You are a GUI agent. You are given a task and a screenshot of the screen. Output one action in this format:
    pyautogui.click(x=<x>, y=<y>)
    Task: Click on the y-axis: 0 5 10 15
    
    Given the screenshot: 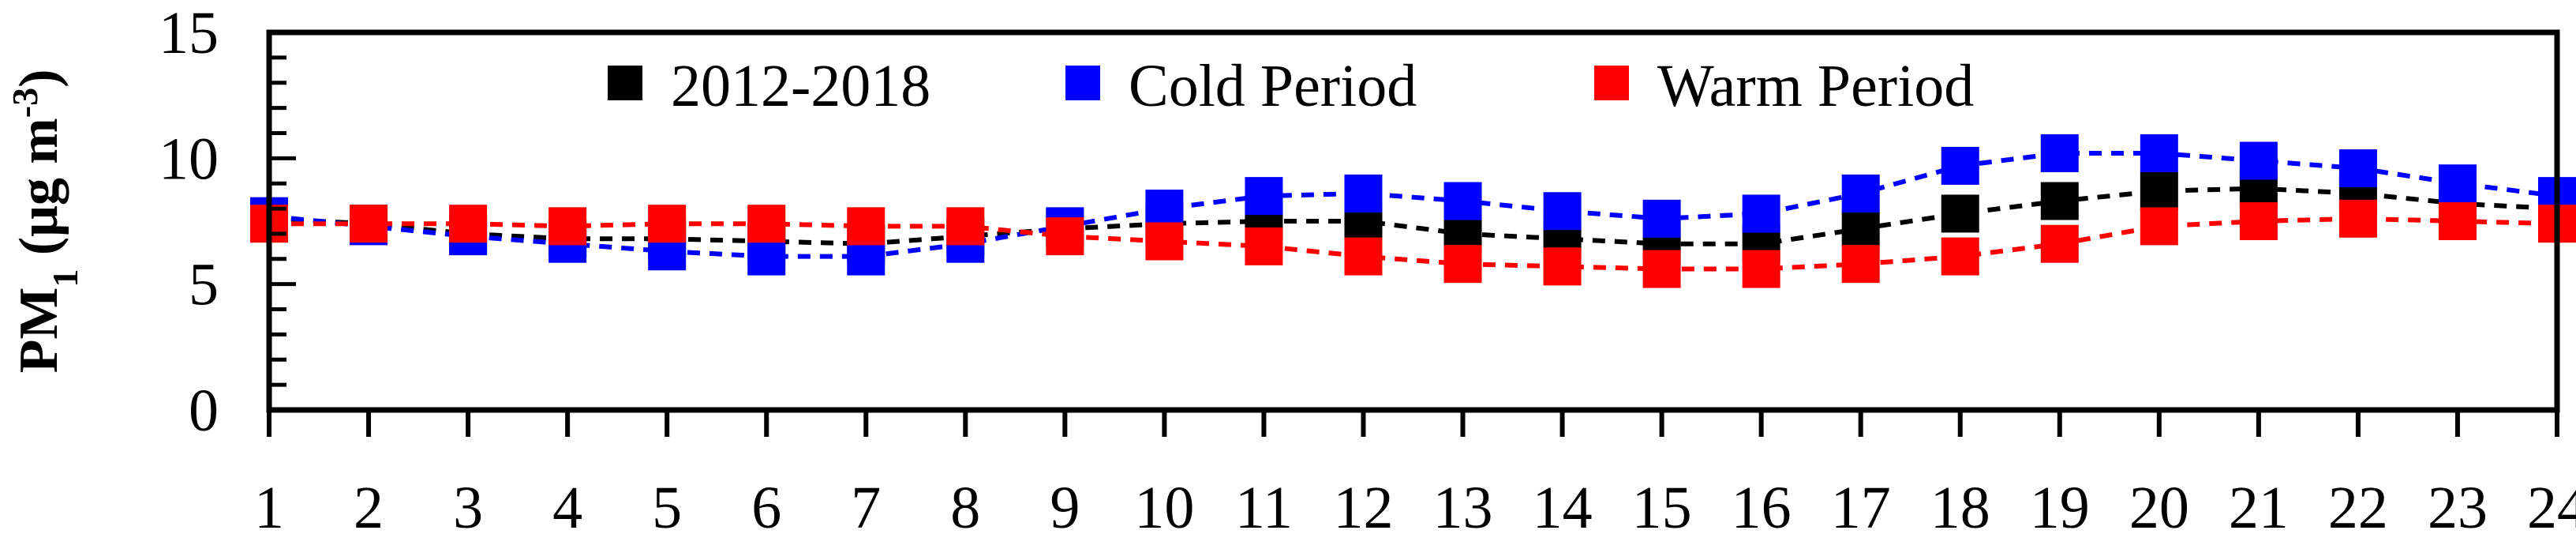 What is the action you would take?
    pyautogui.click(x=227, y=222)
    